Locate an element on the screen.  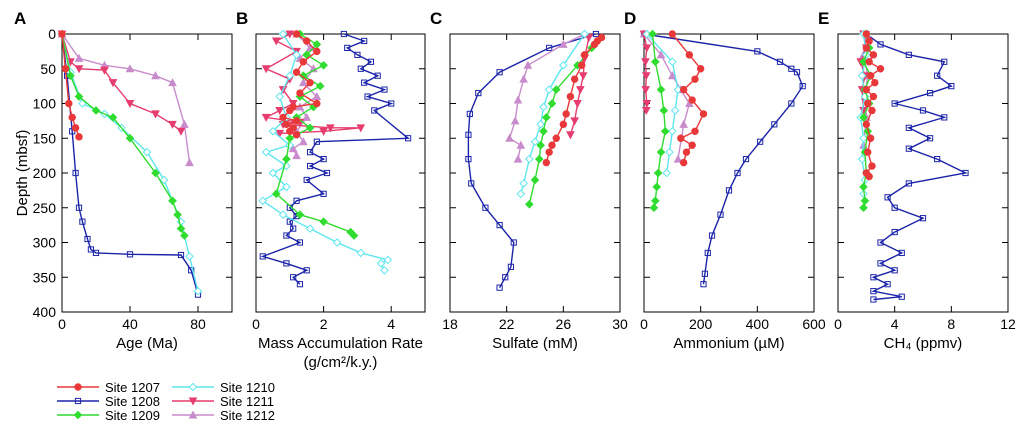
panel-letter: A is located at coordinates (20, 18).